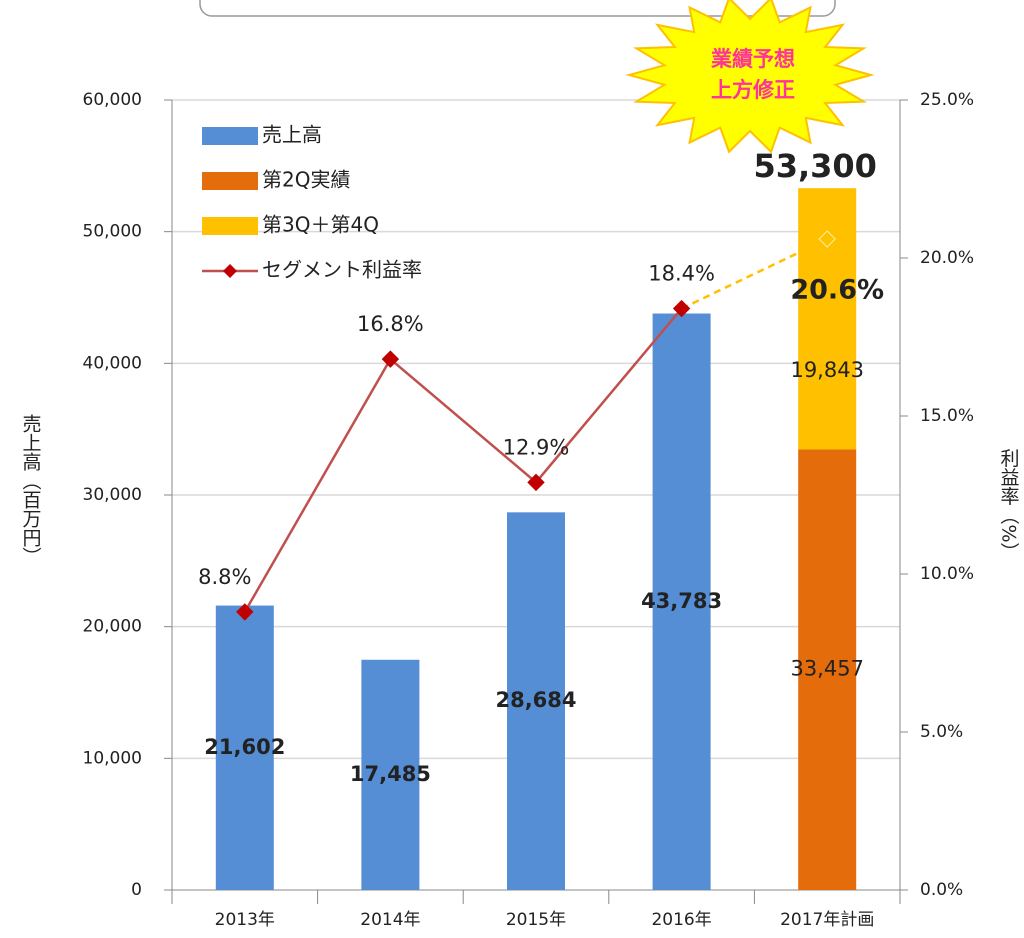 This screenshot has width=1024, height=938. Describe the element at coordinates (112, 627) in the screenshot. I see `y-tick-label: 20,000` at that location.